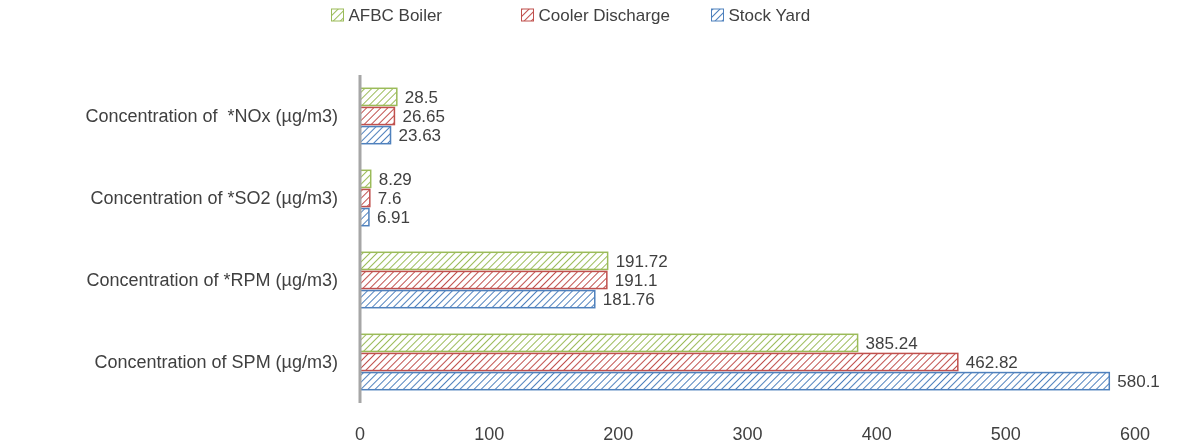 The image size is (1193, 448). I want to click on data-label: 8.29, so click(395, 179).